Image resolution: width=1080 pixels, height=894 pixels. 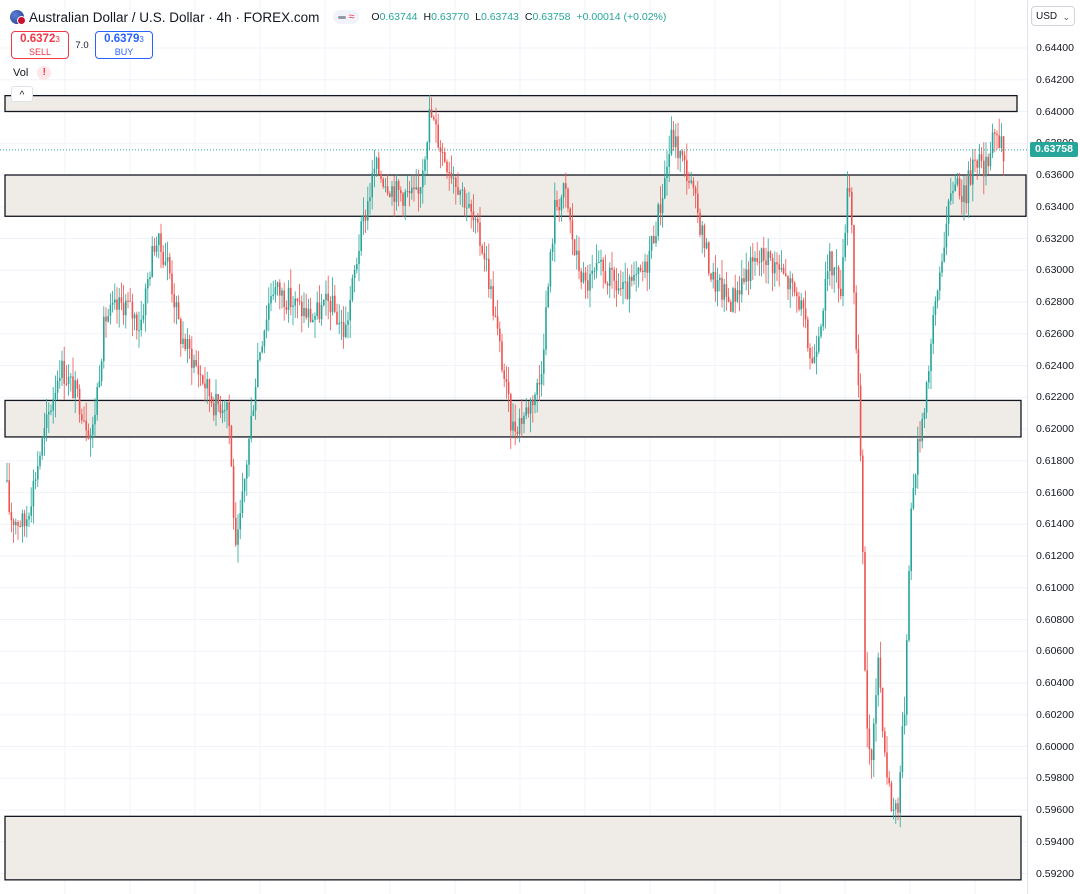 What do you see at coordinates (427, 17) in the screenshot?
I see `ohlc-key: H` at bounding box center [427, 17].